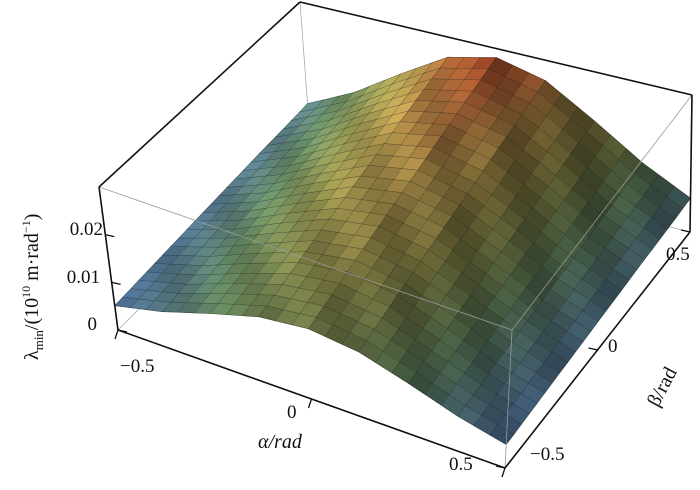 This screenshot has height=490, width=700. I want to click on x-tick-label: 0, so click(292, 412).